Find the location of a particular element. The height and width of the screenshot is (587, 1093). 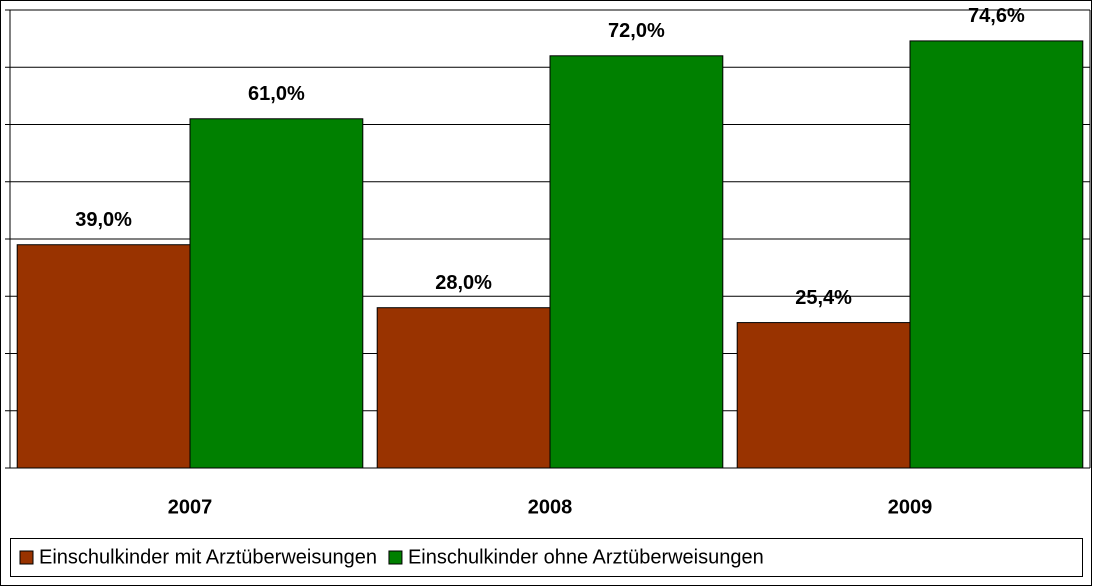

legend-box is located at coordinates (546, 557).